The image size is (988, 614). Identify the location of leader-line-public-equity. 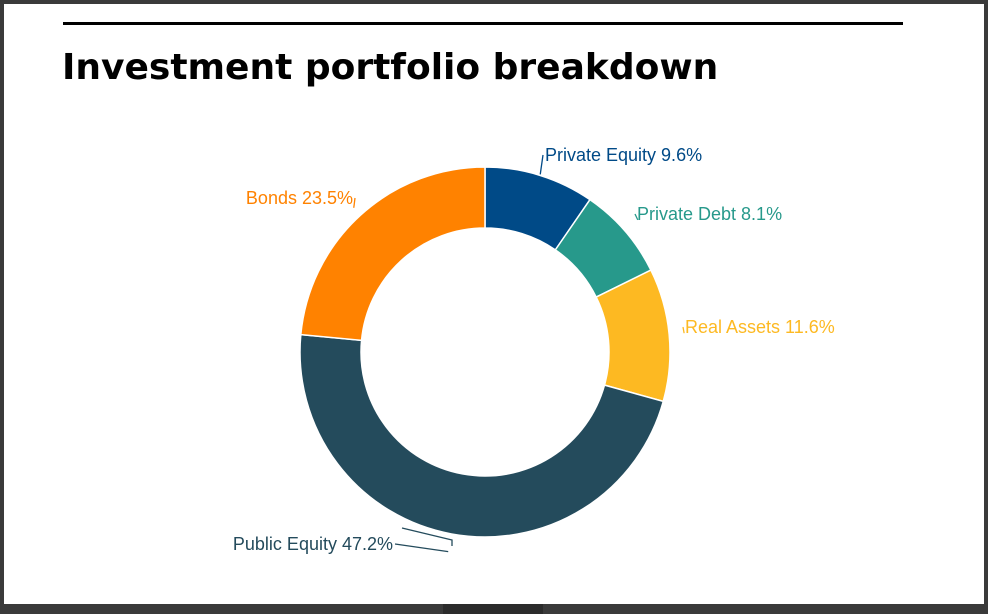
(421, 548).